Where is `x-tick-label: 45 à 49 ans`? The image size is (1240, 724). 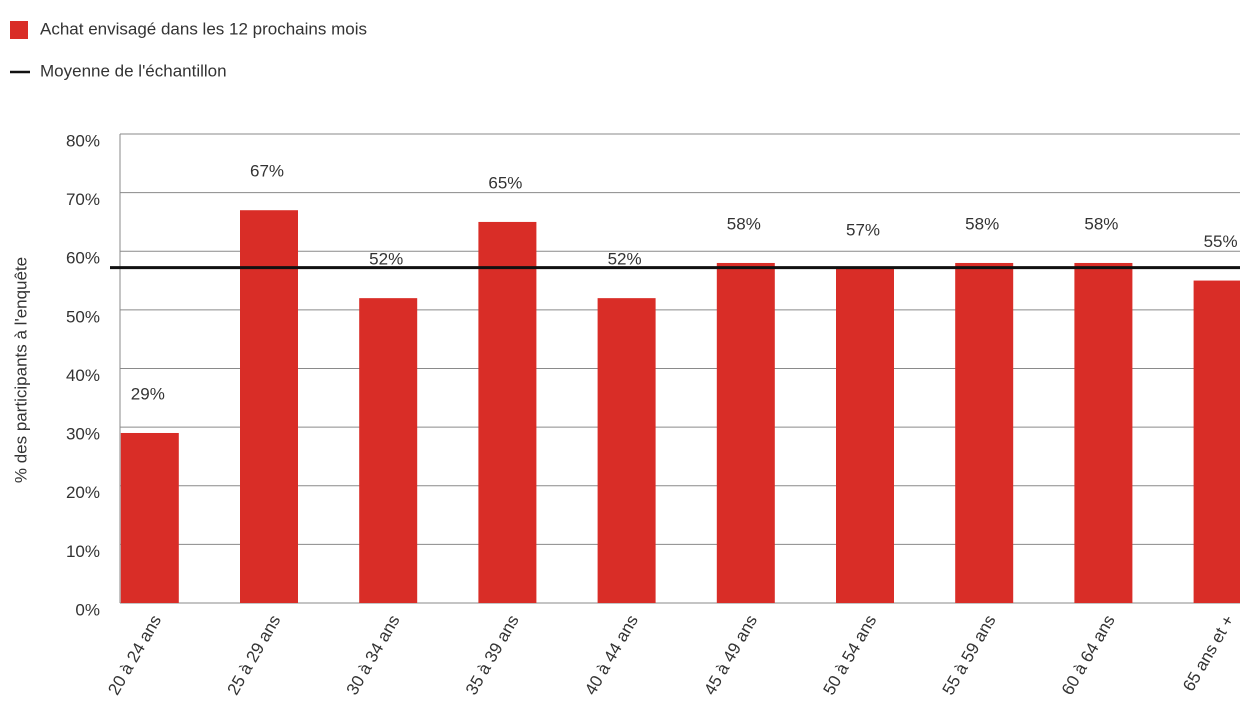
x-tick-label: 45 à 49 ans is located at coordinates (730, 655).